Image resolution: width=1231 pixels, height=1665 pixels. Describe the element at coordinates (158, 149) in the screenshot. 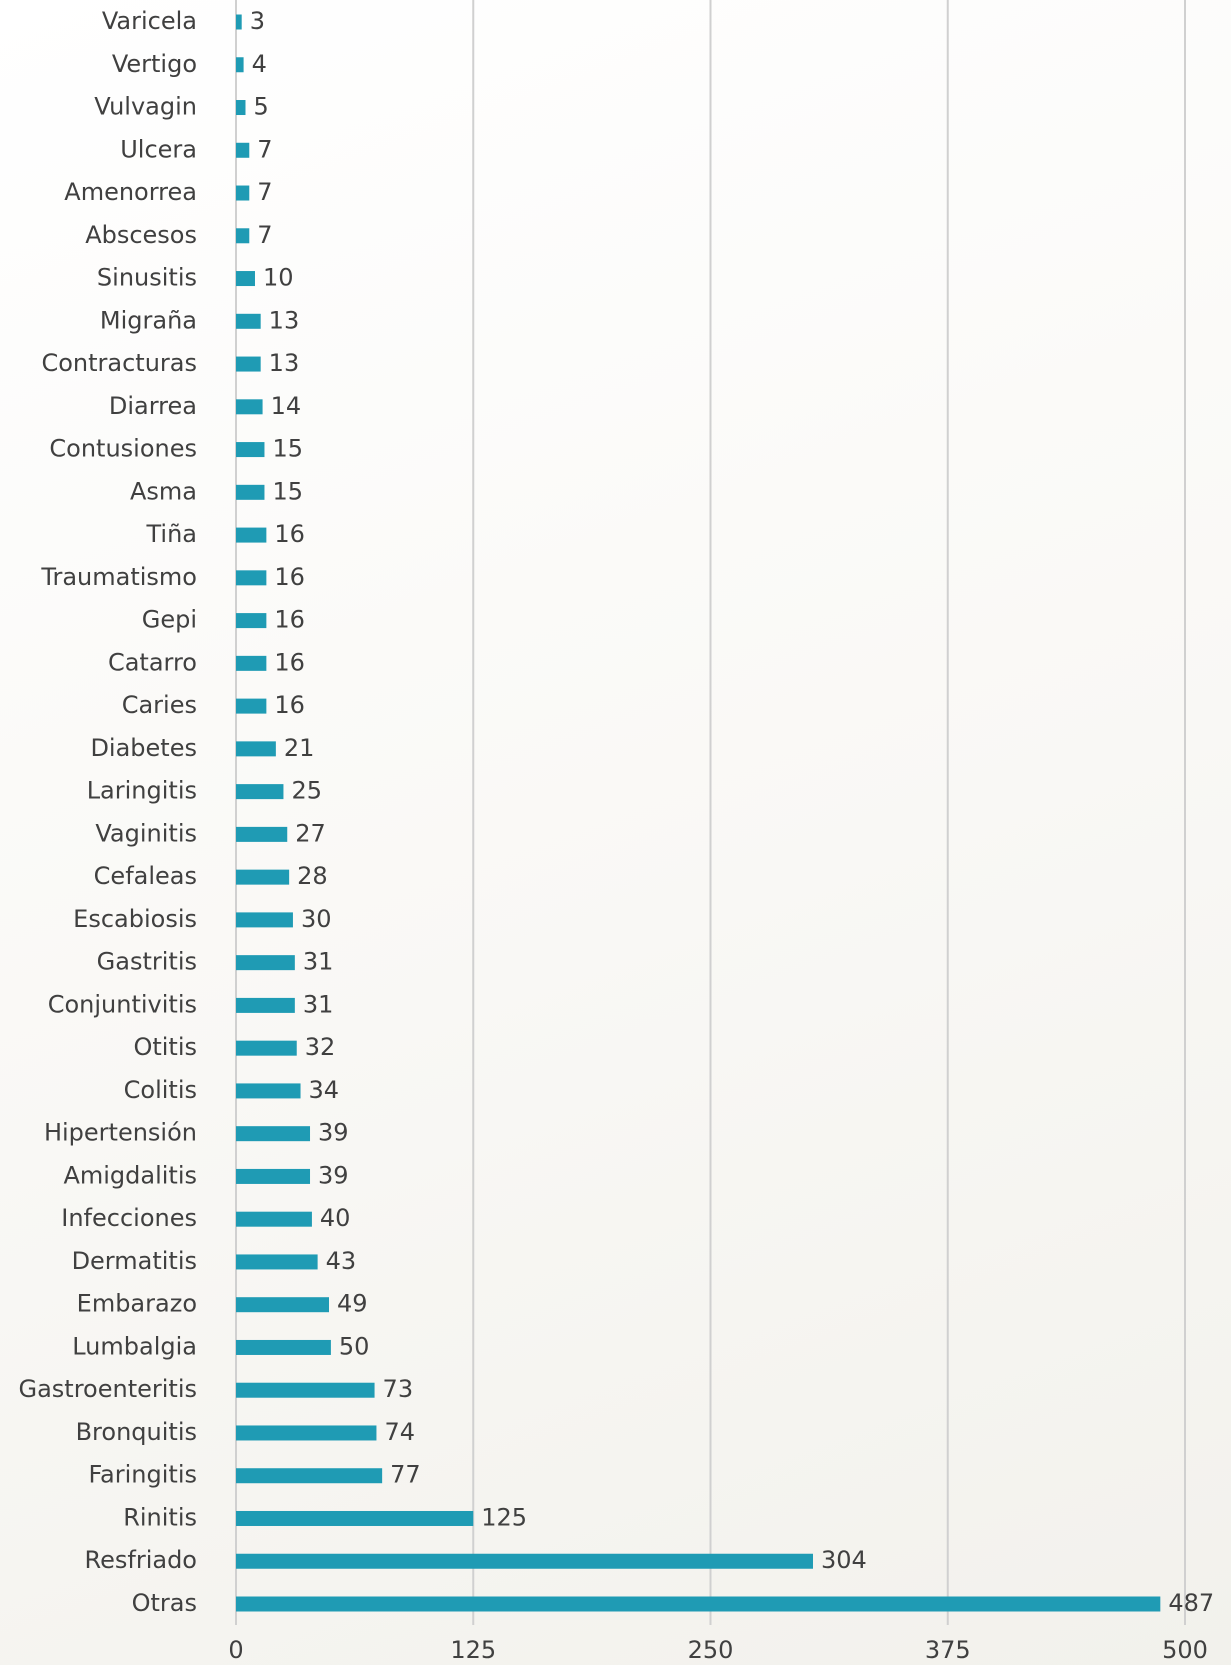

I see `y-tick-label: Ulcera` at that location.